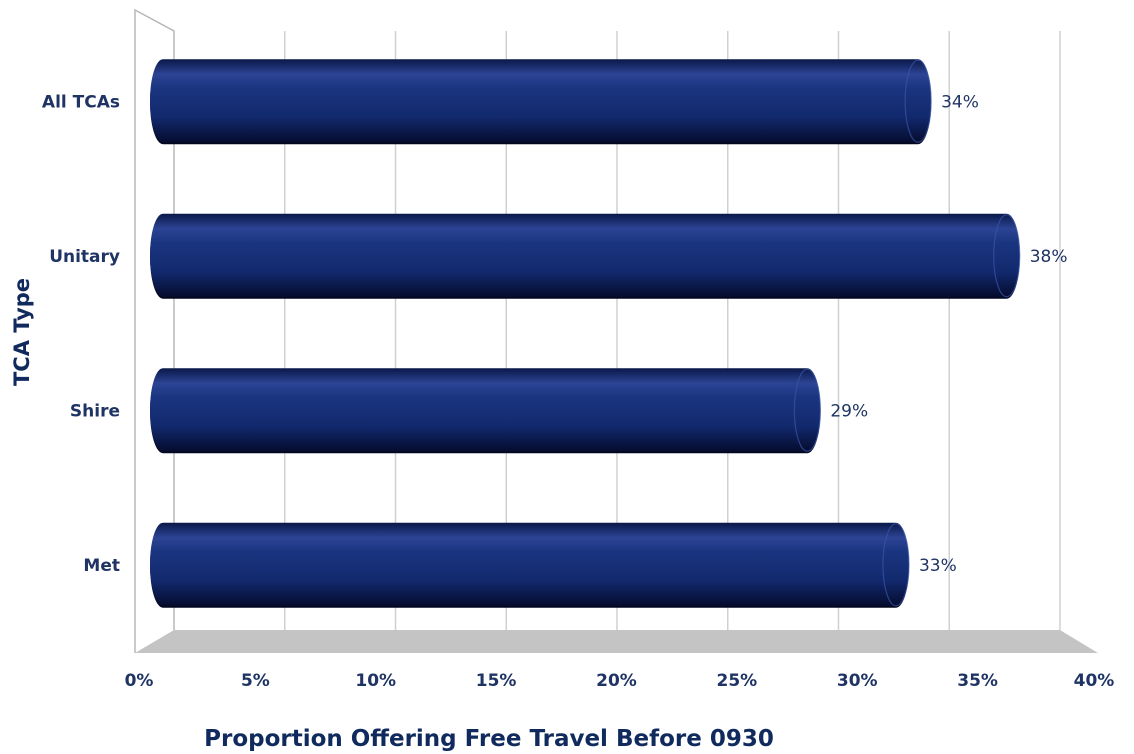 Image resolution: width=1134 pixels, height=754 pixels. Describe the element at coordinates (857, 681) in the screenshot. I see `x-tick-label: 30%` at that location.